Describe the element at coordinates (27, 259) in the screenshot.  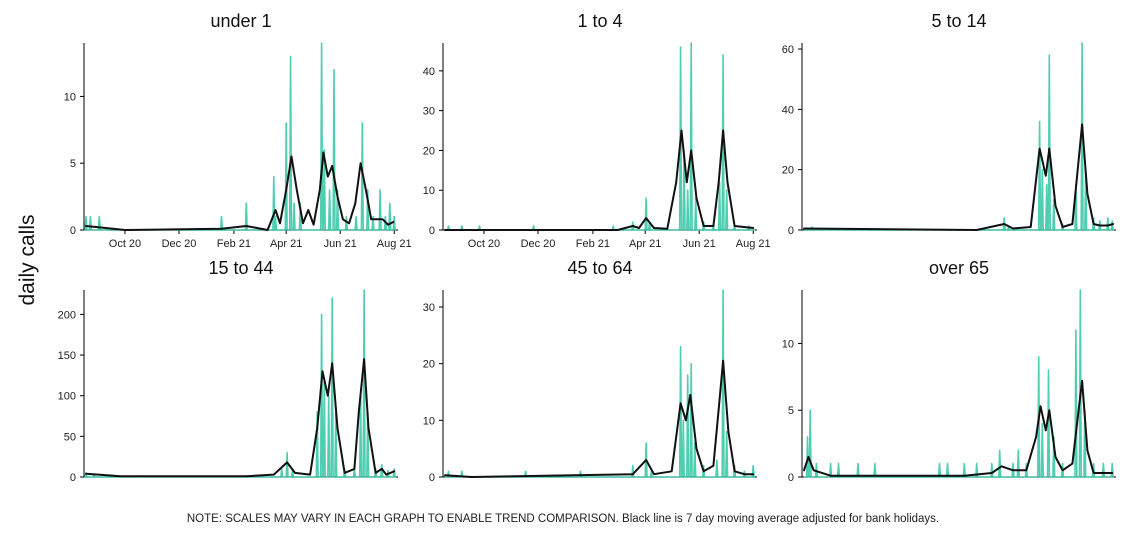
I see `y-axis-label: daily calls` at that location.